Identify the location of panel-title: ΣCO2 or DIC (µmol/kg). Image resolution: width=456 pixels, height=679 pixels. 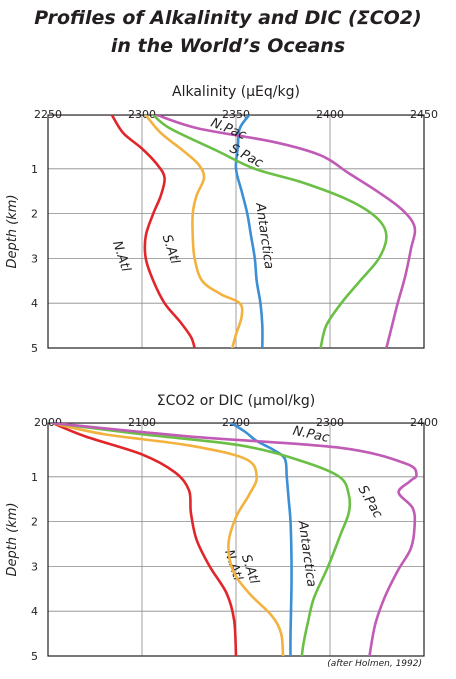
(236, 401).